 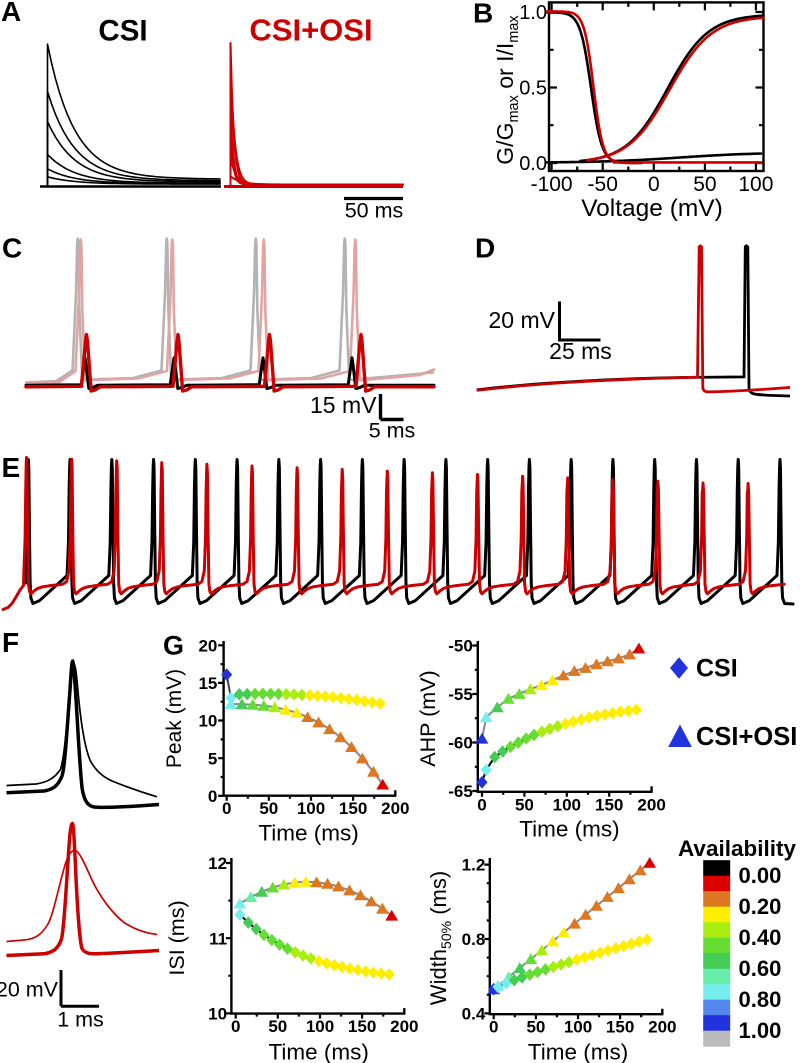 What do you see at coordinates (533, 89) in the screenshot?
I see `svg-text: 0.5` at bounding box center [533, 89].